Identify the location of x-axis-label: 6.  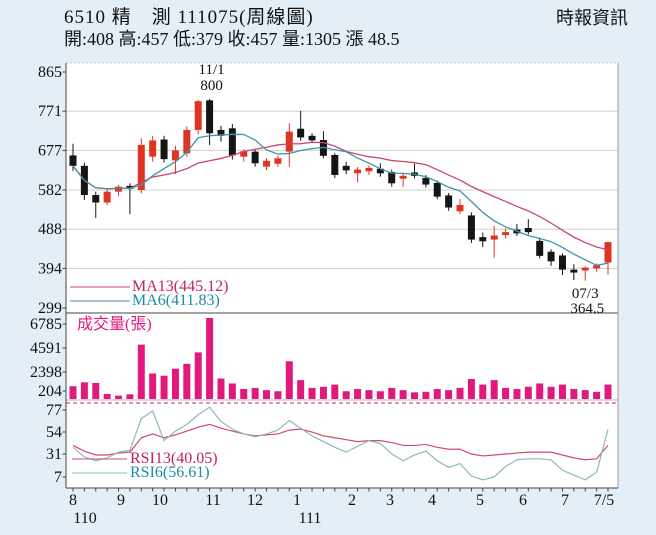
(523, 500).